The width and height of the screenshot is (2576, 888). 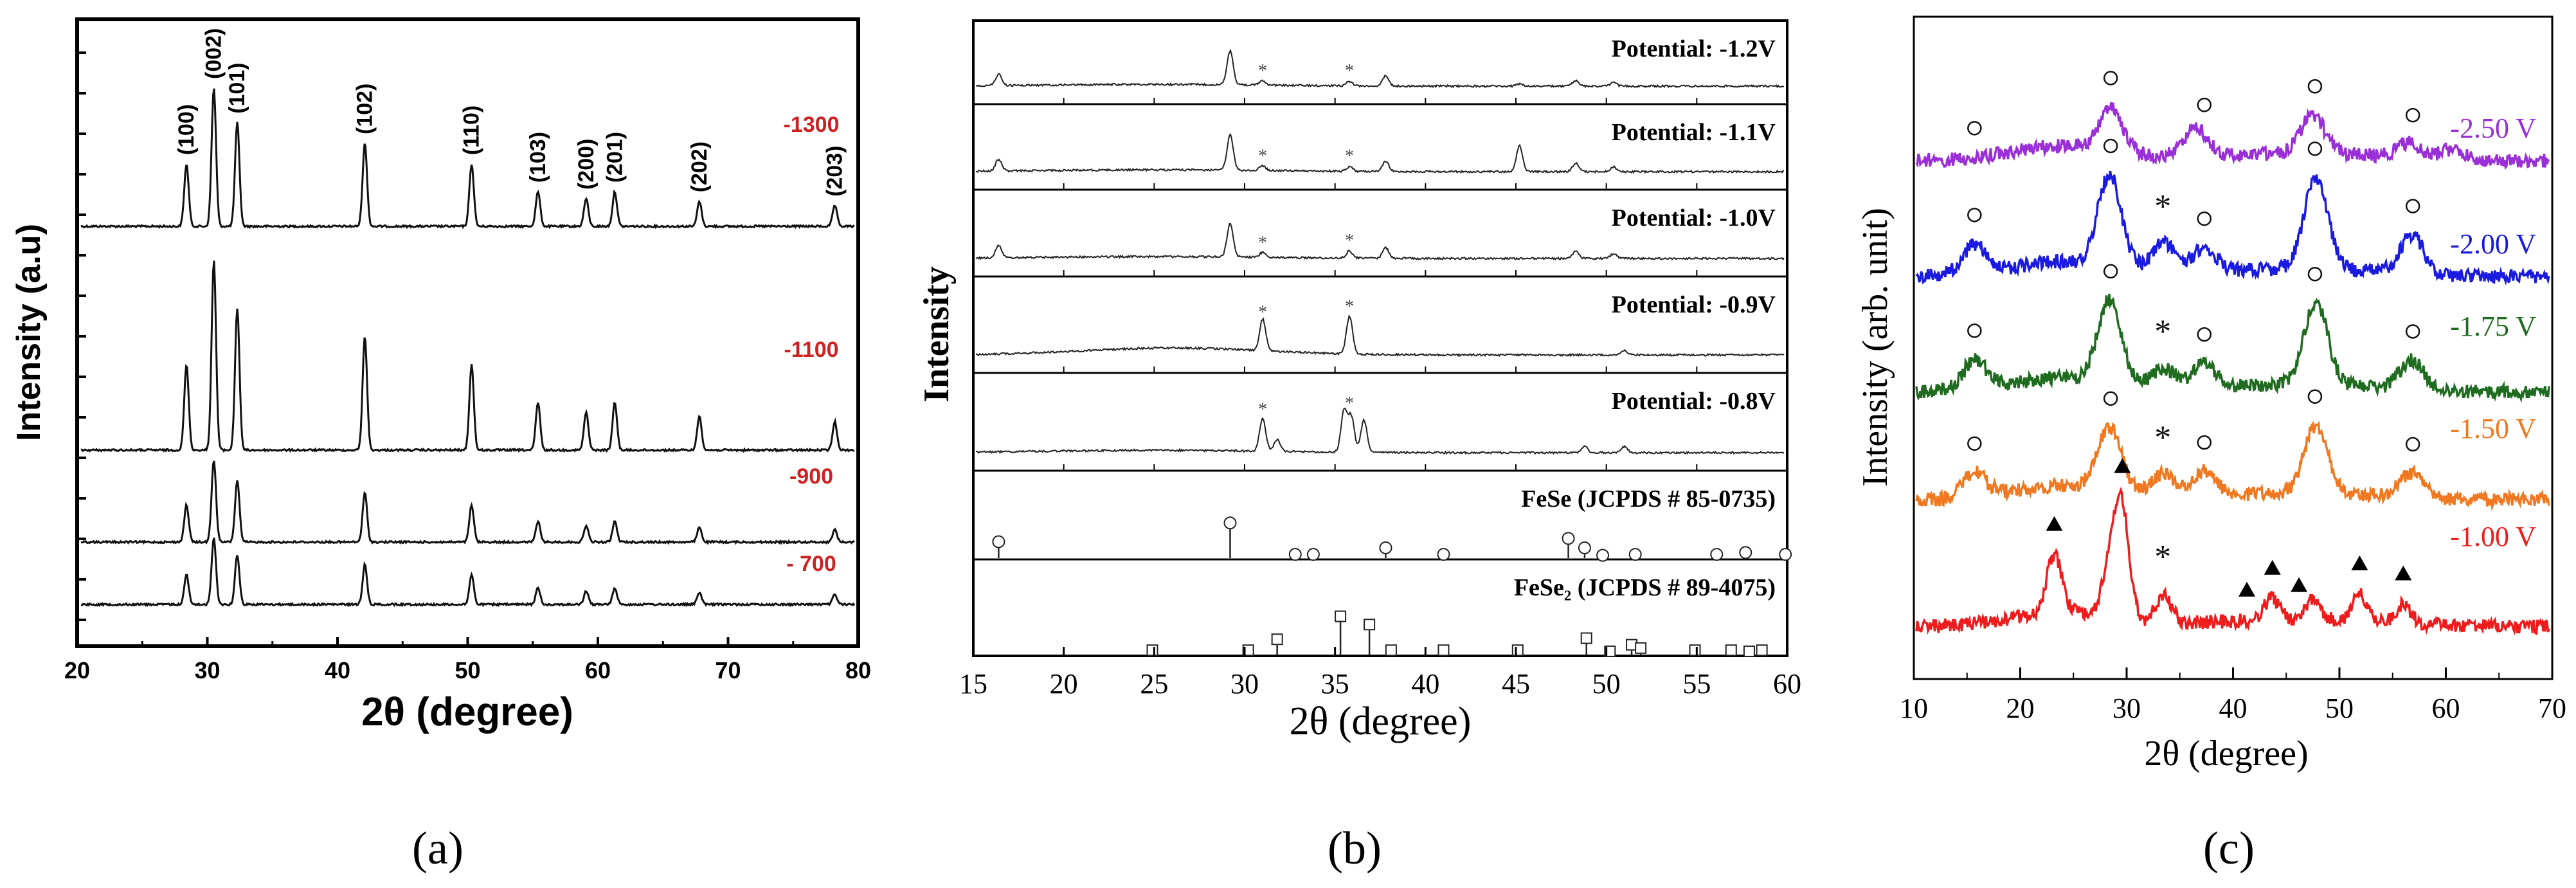 What do you see at coordinates (586, 164) in the screenshot?
I see `panel-a-hkl-label: (200)` at bounding box center [586, 164].